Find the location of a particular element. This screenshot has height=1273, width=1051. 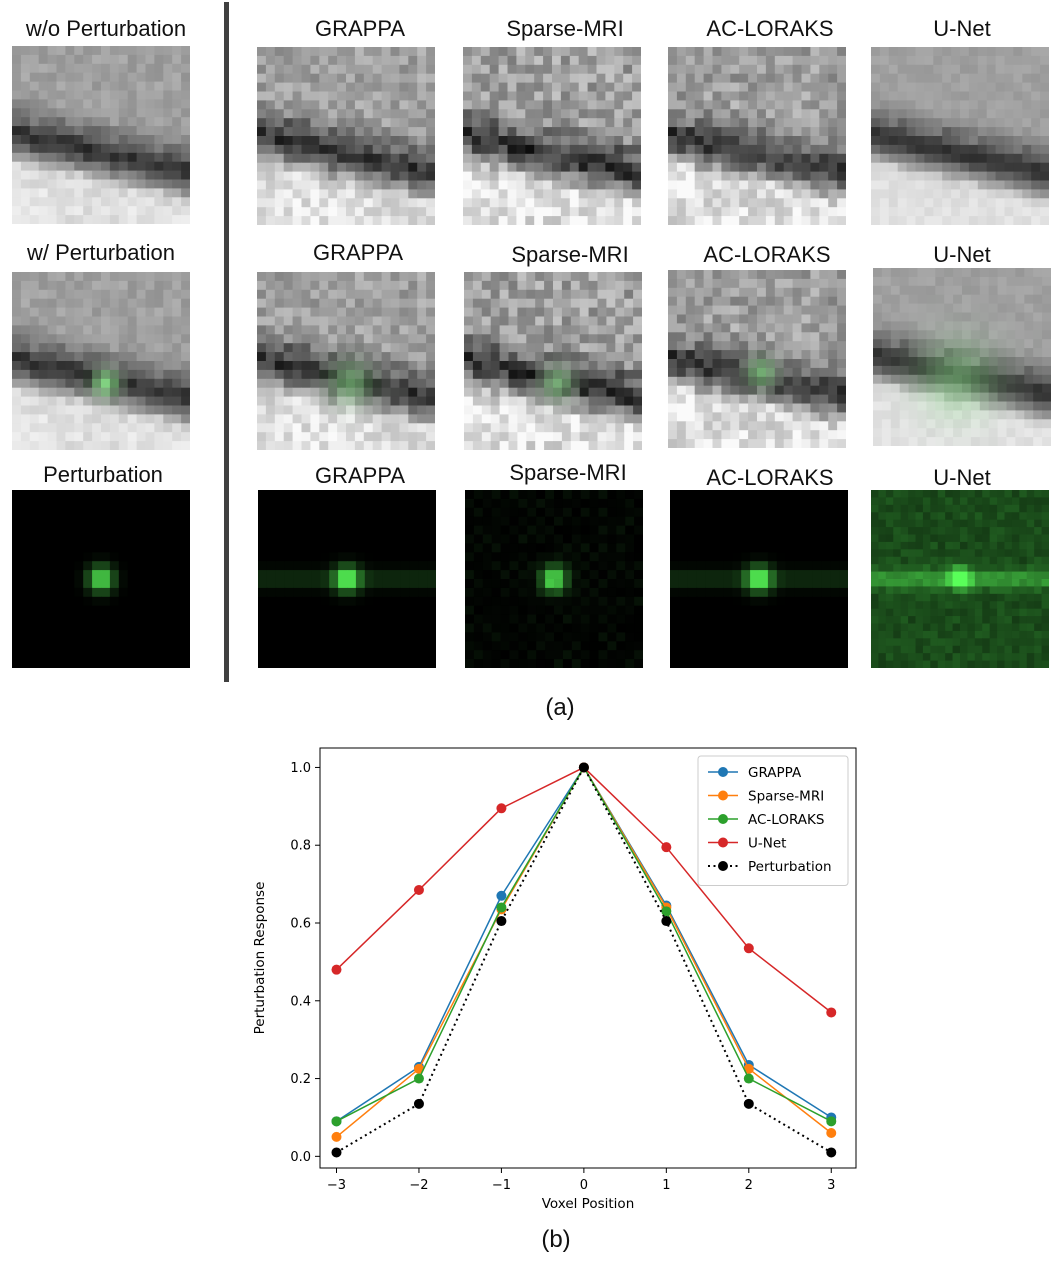

image-perturbed-u-net is located at coordinates (962, 357).